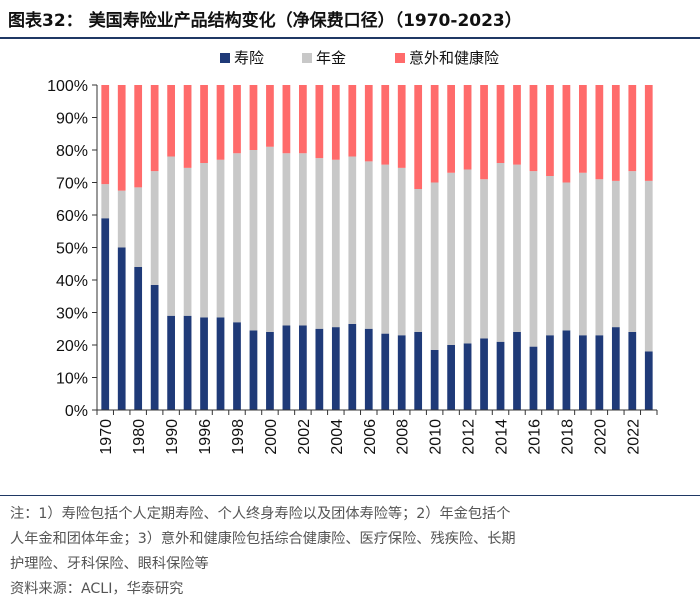 Image resolution: width=700 pixels, height=609 pixels. I want to click on bar-health-1985, so click(154, 128).